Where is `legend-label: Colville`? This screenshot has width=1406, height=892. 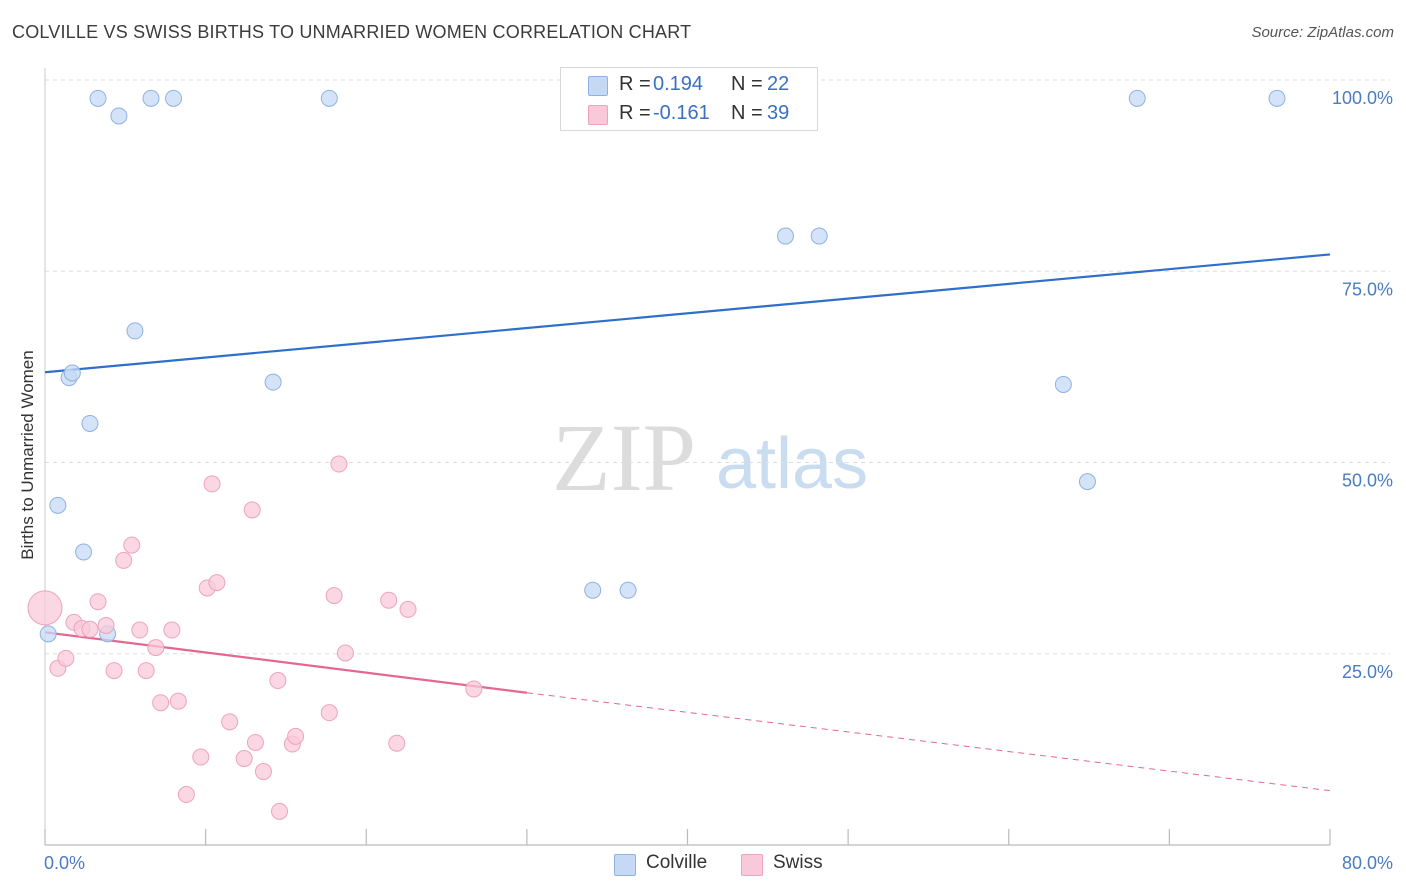
legend-label: Colville is located at coordinates (677, 862).